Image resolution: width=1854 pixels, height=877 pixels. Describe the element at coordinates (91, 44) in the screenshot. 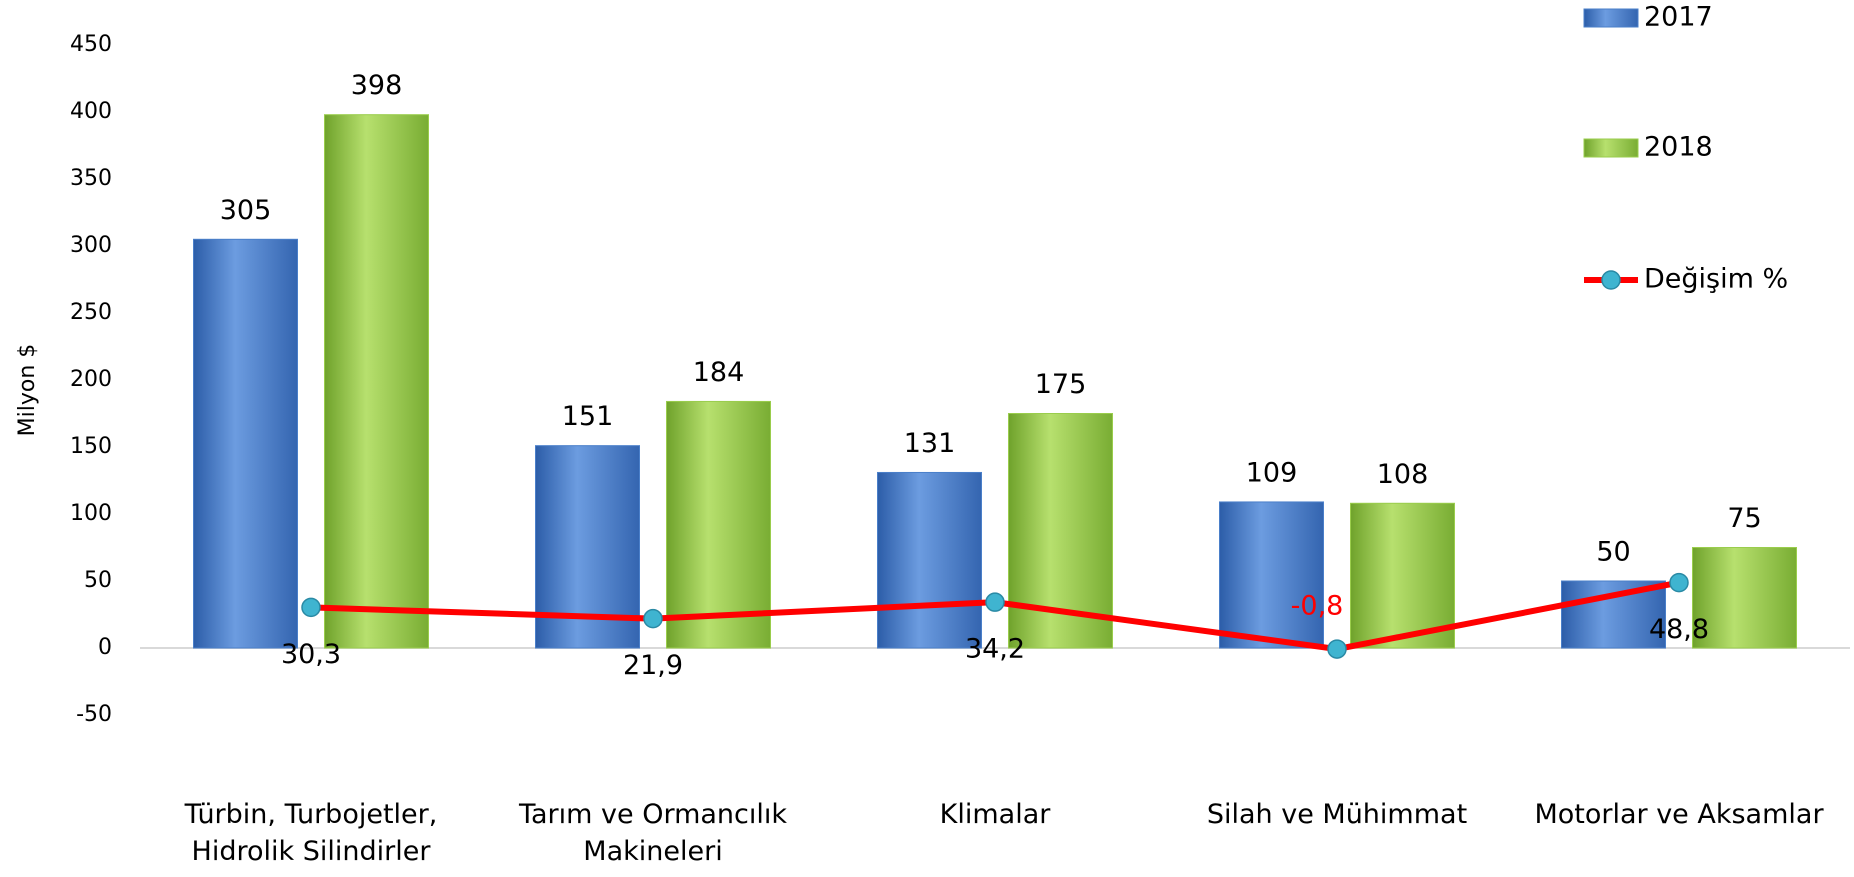

I see `y-tick-label: 450` at that location.